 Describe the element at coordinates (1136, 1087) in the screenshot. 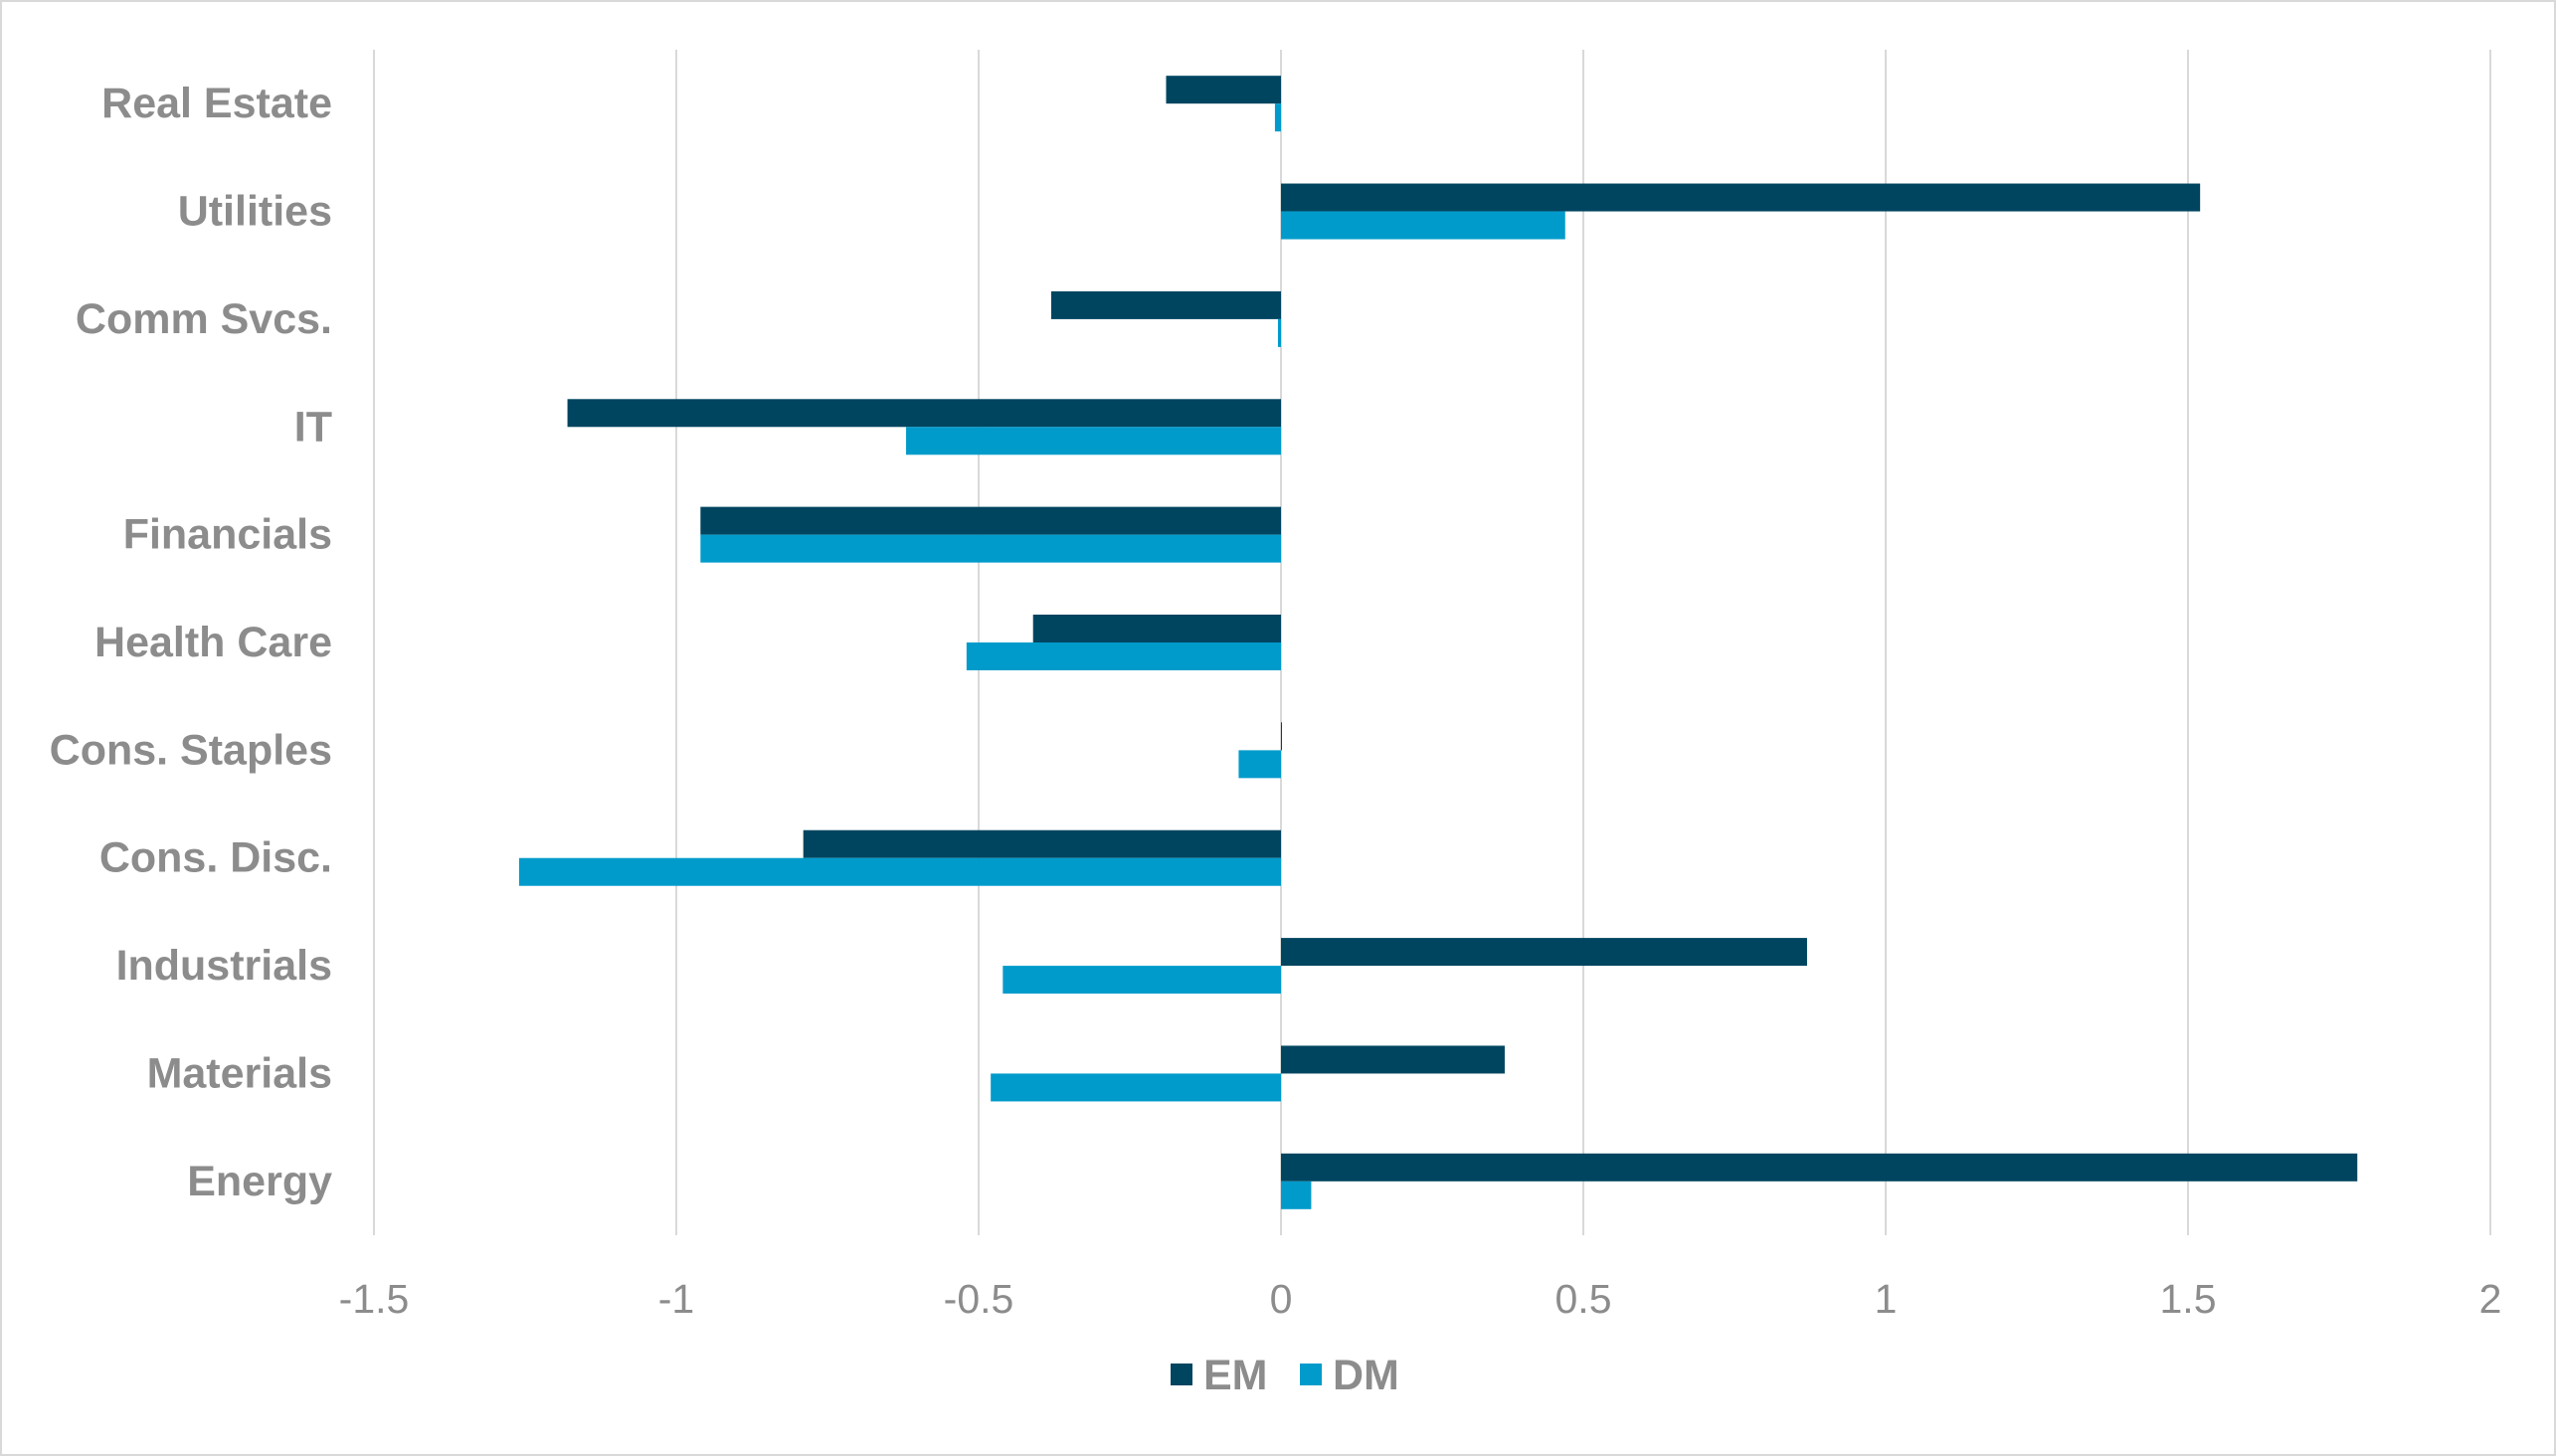

I see `bar-dm-materials` at that location.